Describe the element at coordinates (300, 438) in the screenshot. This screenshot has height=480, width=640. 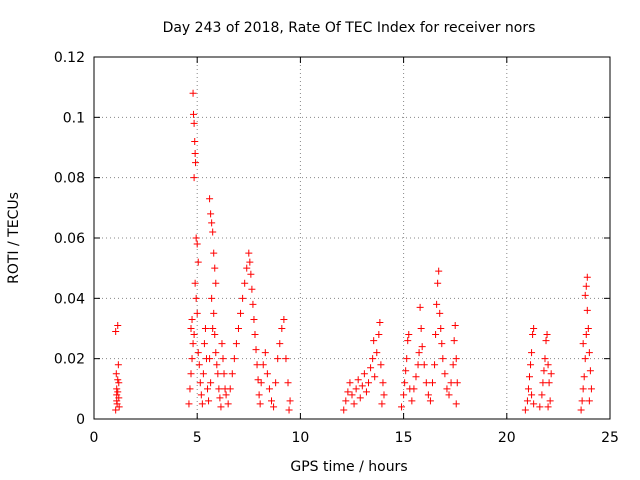
I see `x-tick-label: 10` at that location.